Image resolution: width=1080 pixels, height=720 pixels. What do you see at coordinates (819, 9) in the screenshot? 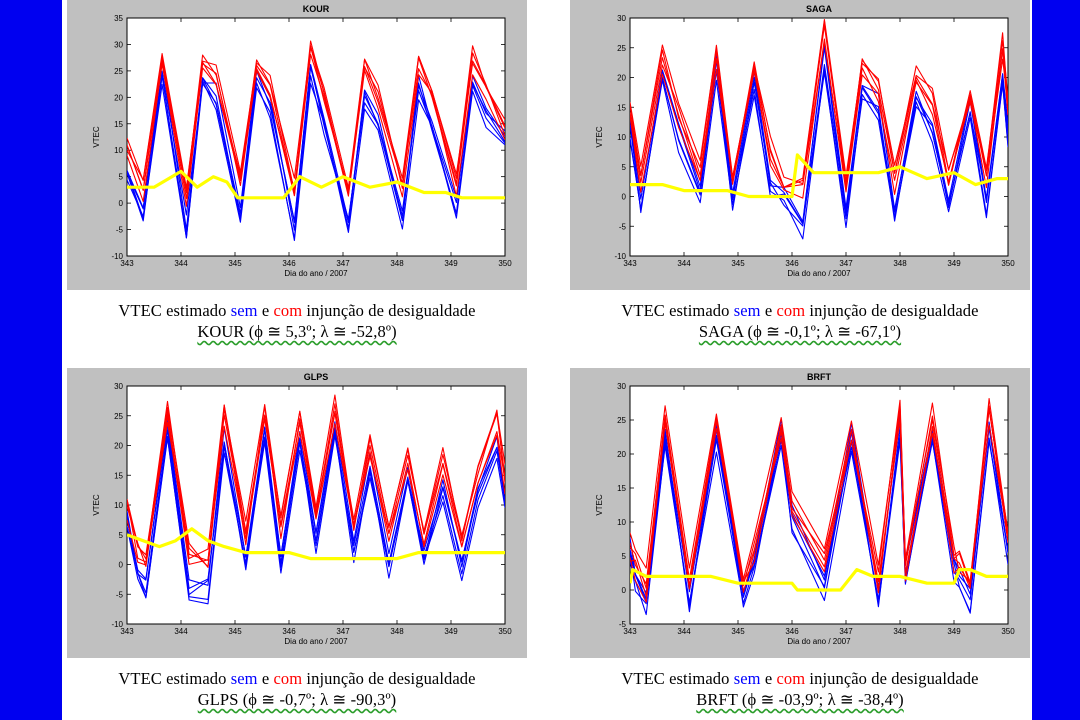
I see `chart-title: SAGA` at bounding box center [819, 9].